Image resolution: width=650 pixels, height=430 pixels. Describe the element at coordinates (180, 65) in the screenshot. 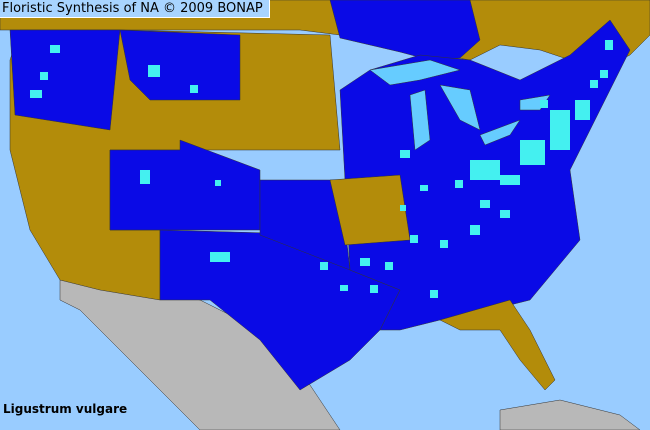

I see `montana` at that location.